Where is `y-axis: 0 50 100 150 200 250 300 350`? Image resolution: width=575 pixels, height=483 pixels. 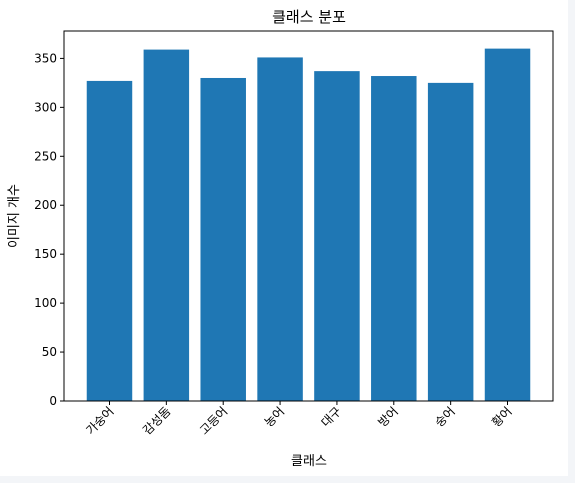 y-axis: 0 50 100 150 200 250 300 350 is located at coordinates (49, 229).